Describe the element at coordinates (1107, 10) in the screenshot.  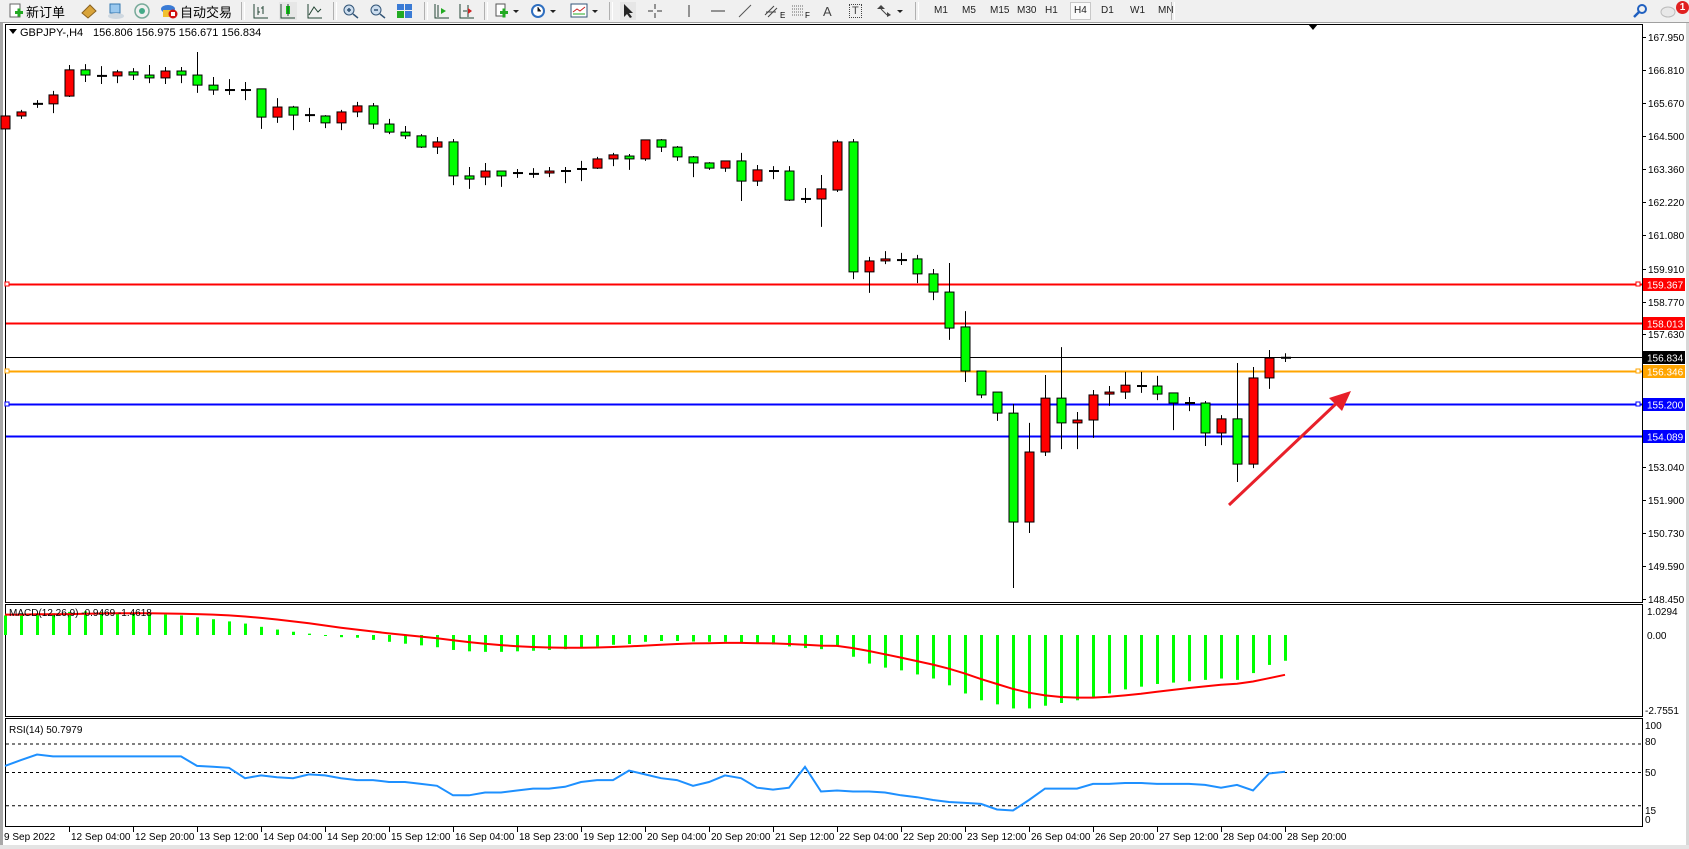
I see `timeframe-d1: D1` at that location.